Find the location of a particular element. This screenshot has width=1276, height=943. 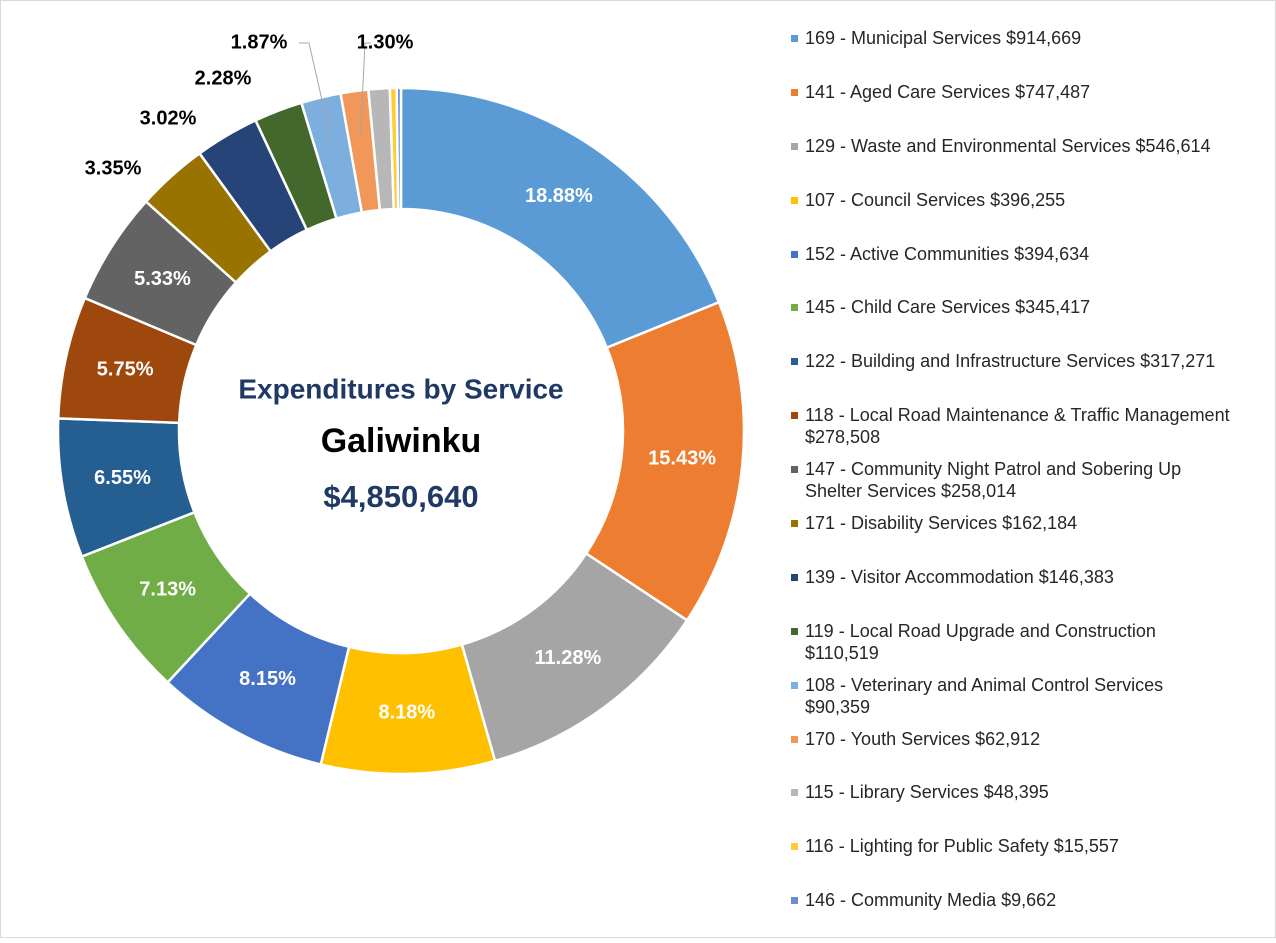

legend-label: 115 - Library Services $48,395 is located at coordinates (927, 792).